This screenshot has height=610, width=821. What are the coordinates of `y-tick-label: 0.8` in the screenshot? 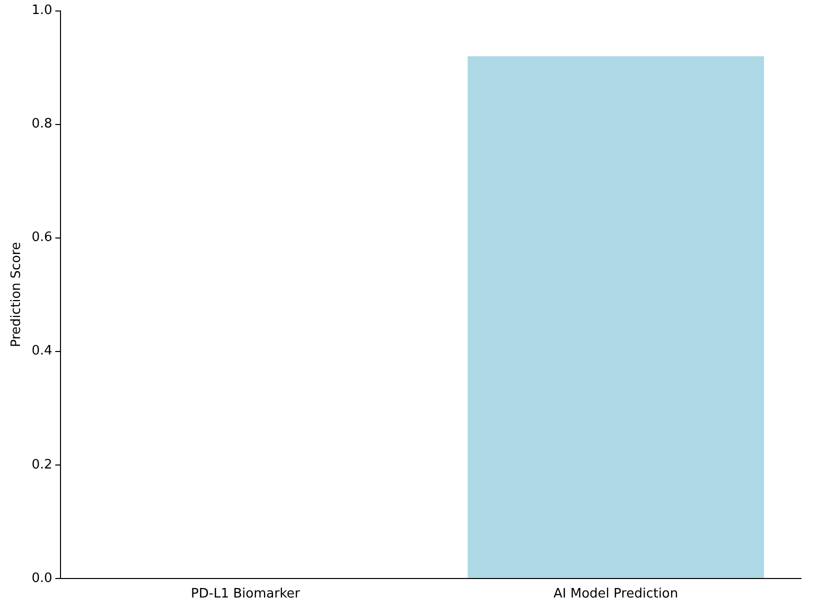 It's located at (42, 124).